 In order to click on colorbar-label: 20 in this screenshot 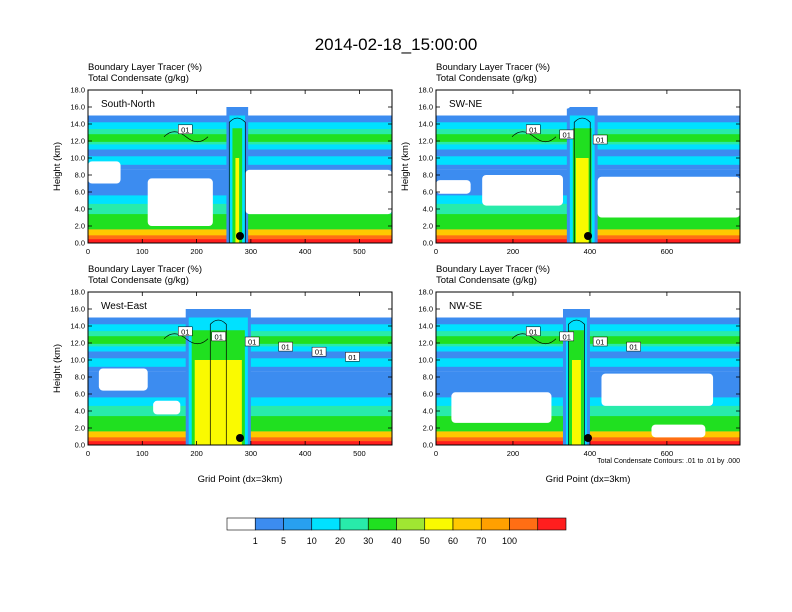, I will do `click(340, 541)`.